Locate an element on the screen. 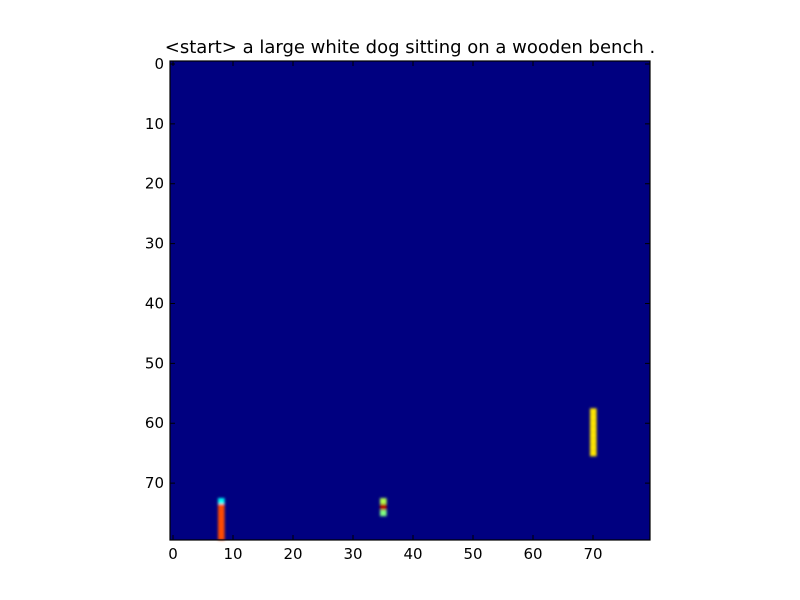  y-tick-label: 0 is located at coordinates (159, 64).